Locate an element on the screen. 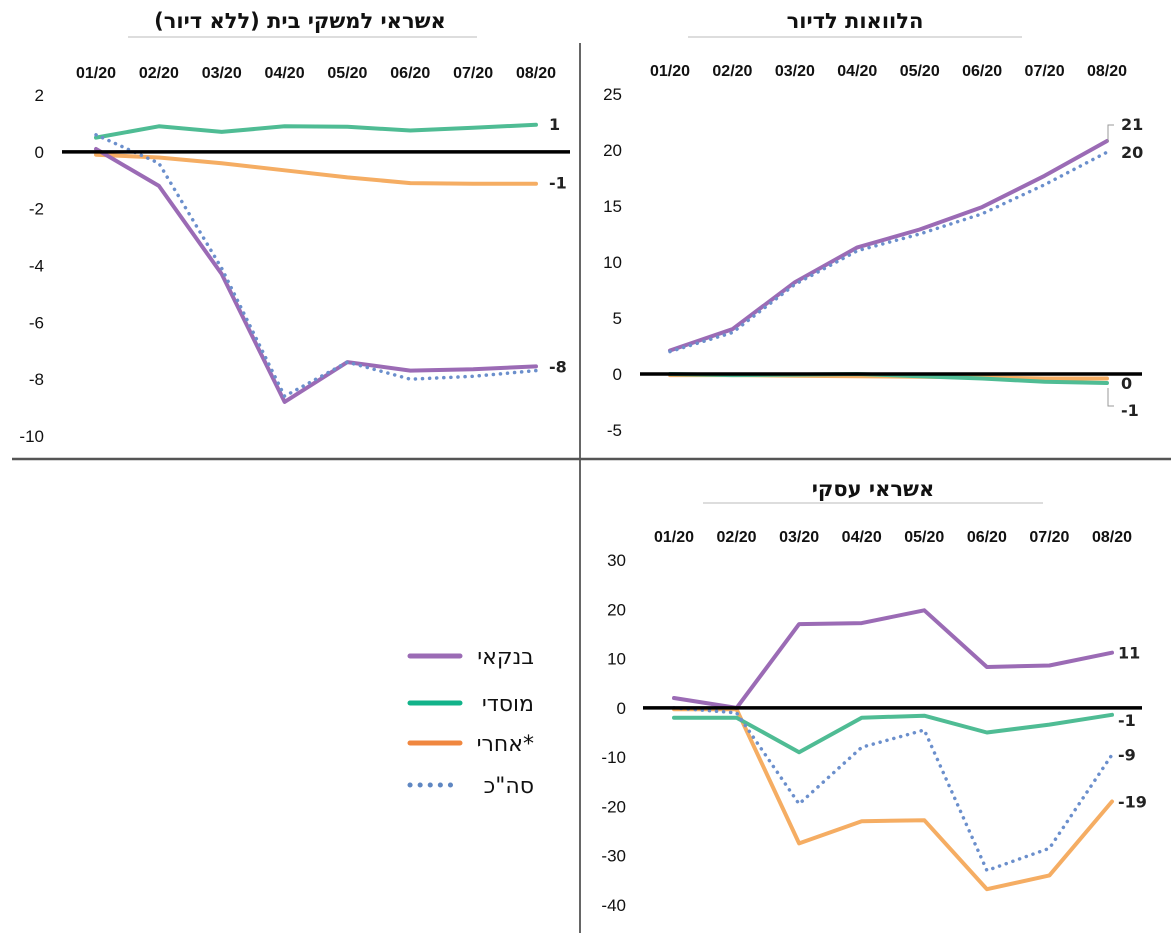  end-value-label: -19 is located at coordinates (1132, 802).